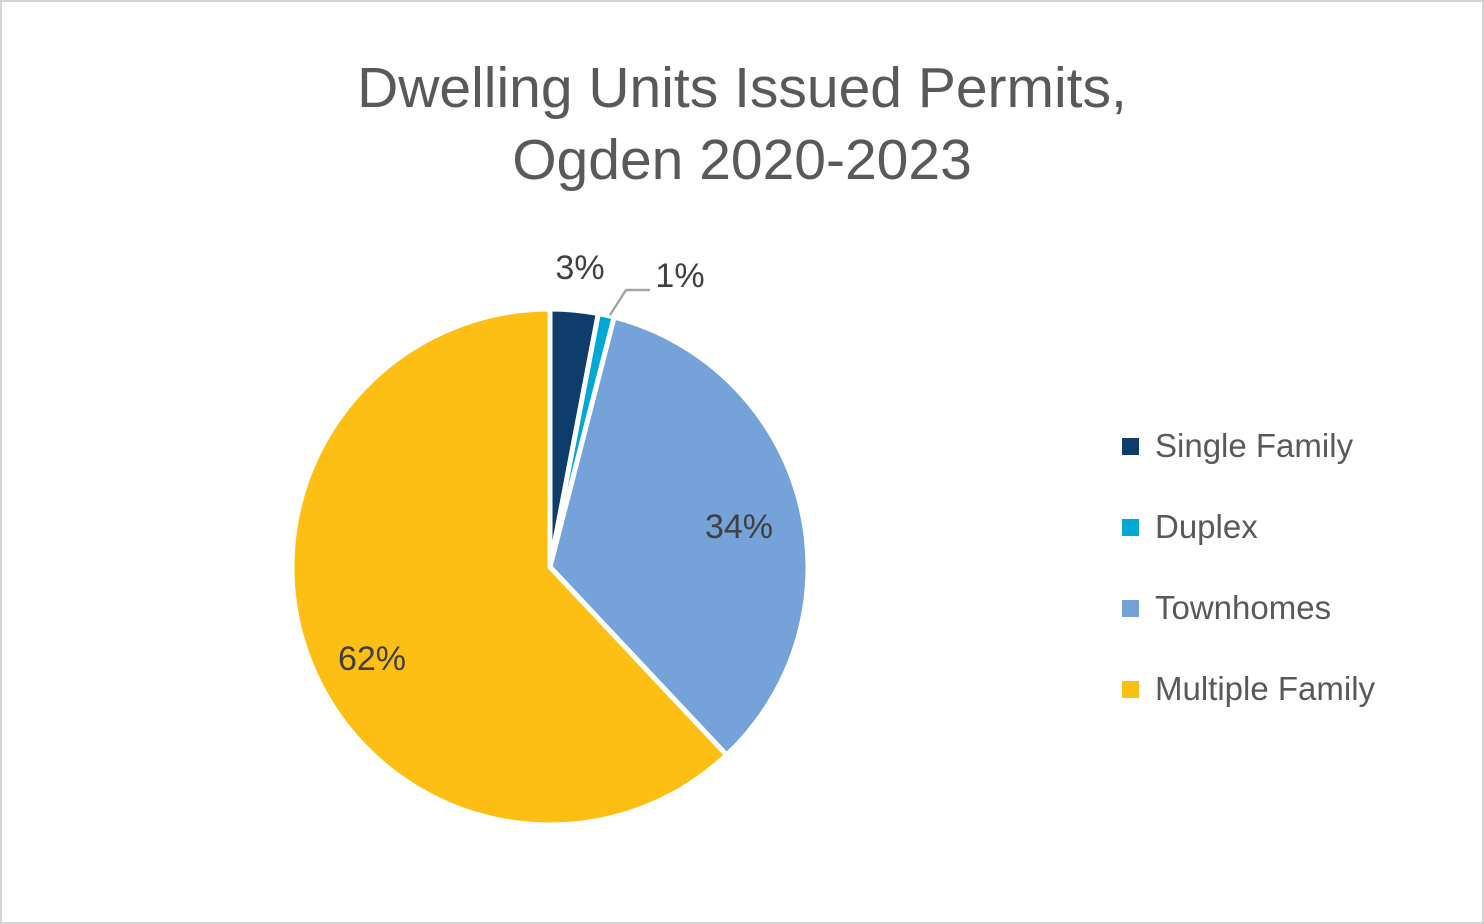 This screenshot has height=924, width=1484. I want to click on legend-swatch-townhomes-icon, so click(1130, 608).